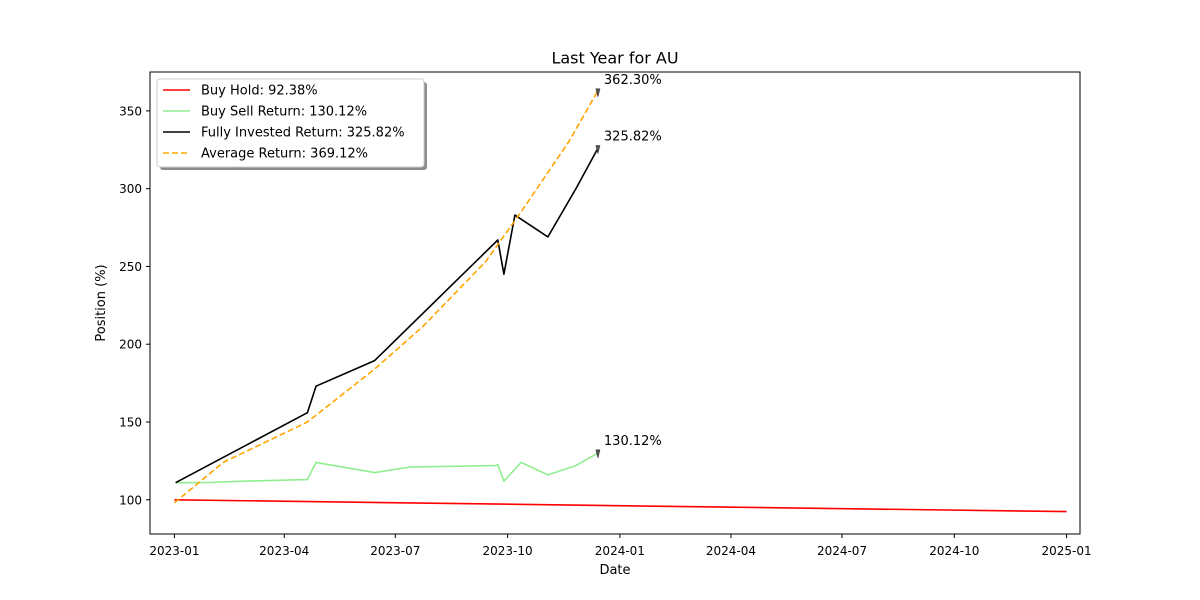 The image size is (1200, 600). I want to click on x-axis-label: Date, so click(614, 570).